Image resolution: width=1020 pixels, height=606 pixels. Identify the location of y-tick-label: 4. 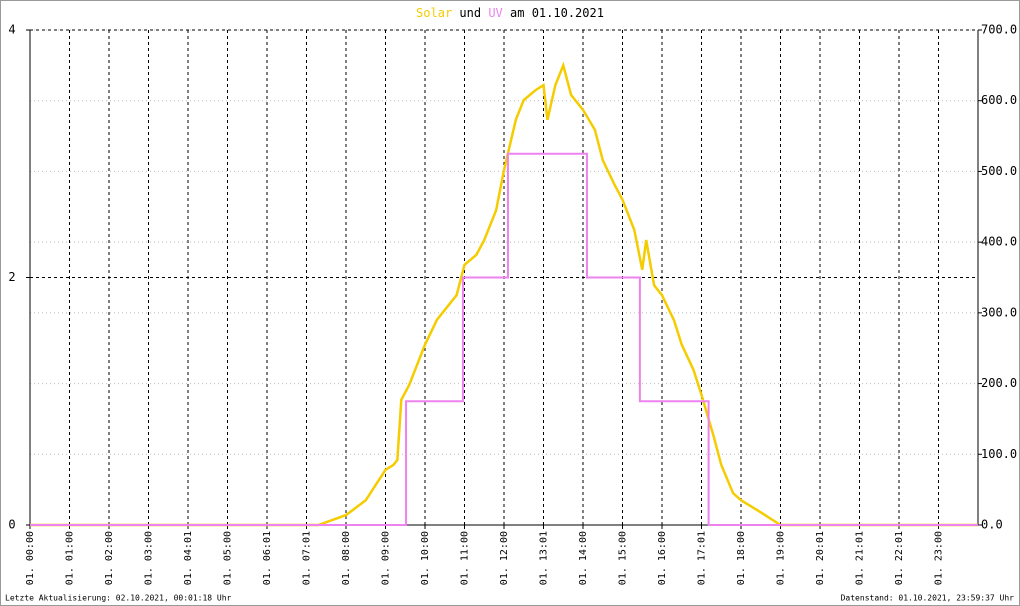
(11, 30).